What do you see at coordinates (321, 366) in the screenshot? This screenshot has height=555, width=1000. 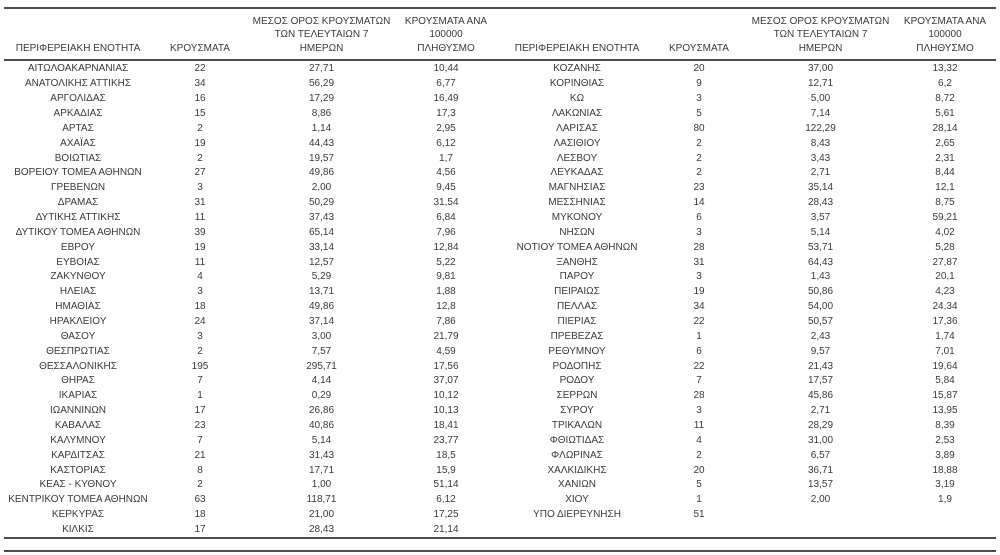 I see `avg7-cell: 295,71` at bounding box center [321, 366].